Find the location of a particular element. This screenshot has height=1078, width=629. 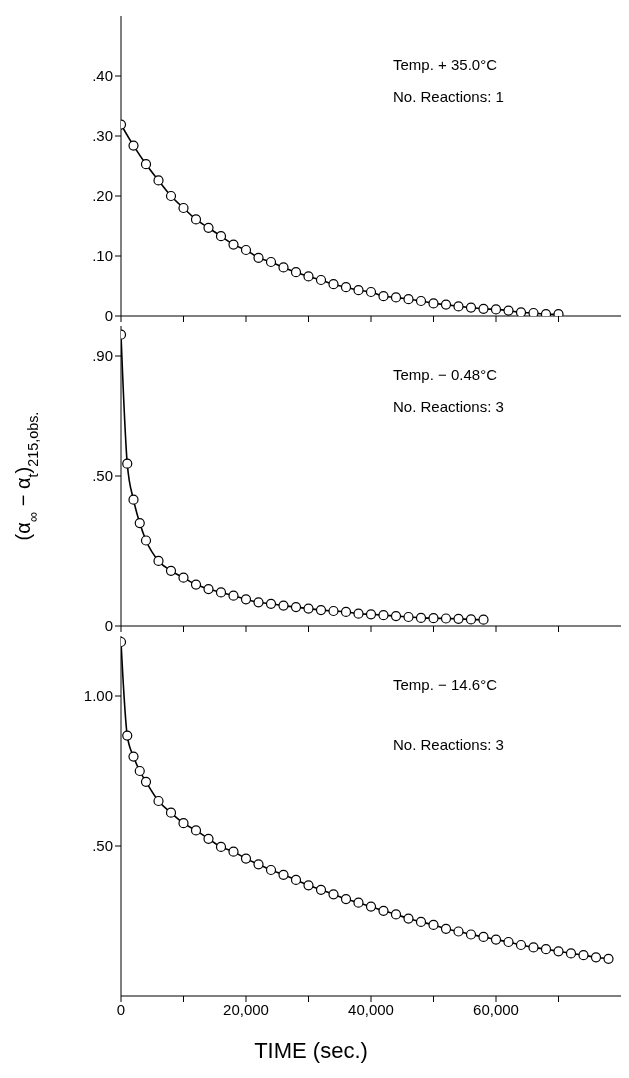

x-tick-label: 20,000 is located at coordinates (246, 1009).